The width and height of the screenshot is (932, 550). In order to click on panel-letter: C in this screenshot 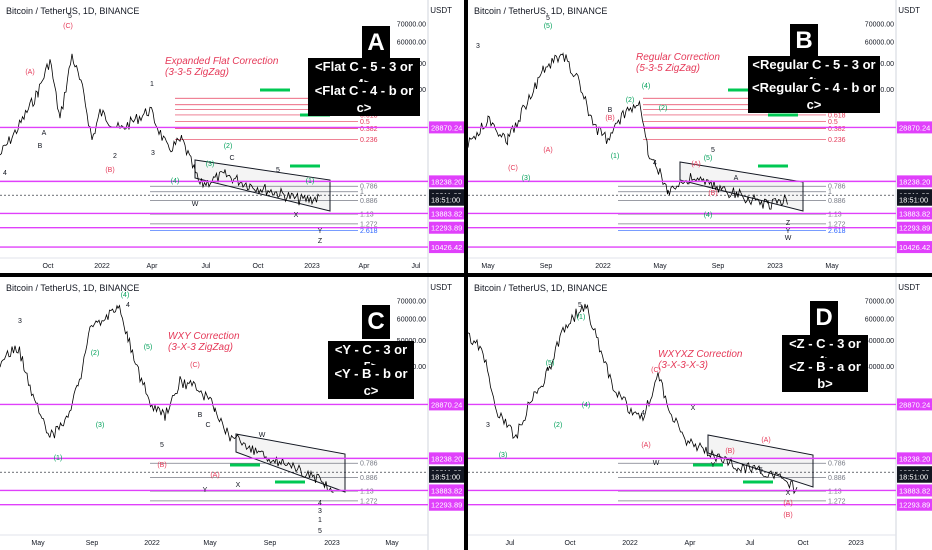, I will do `click(376, 322)`.